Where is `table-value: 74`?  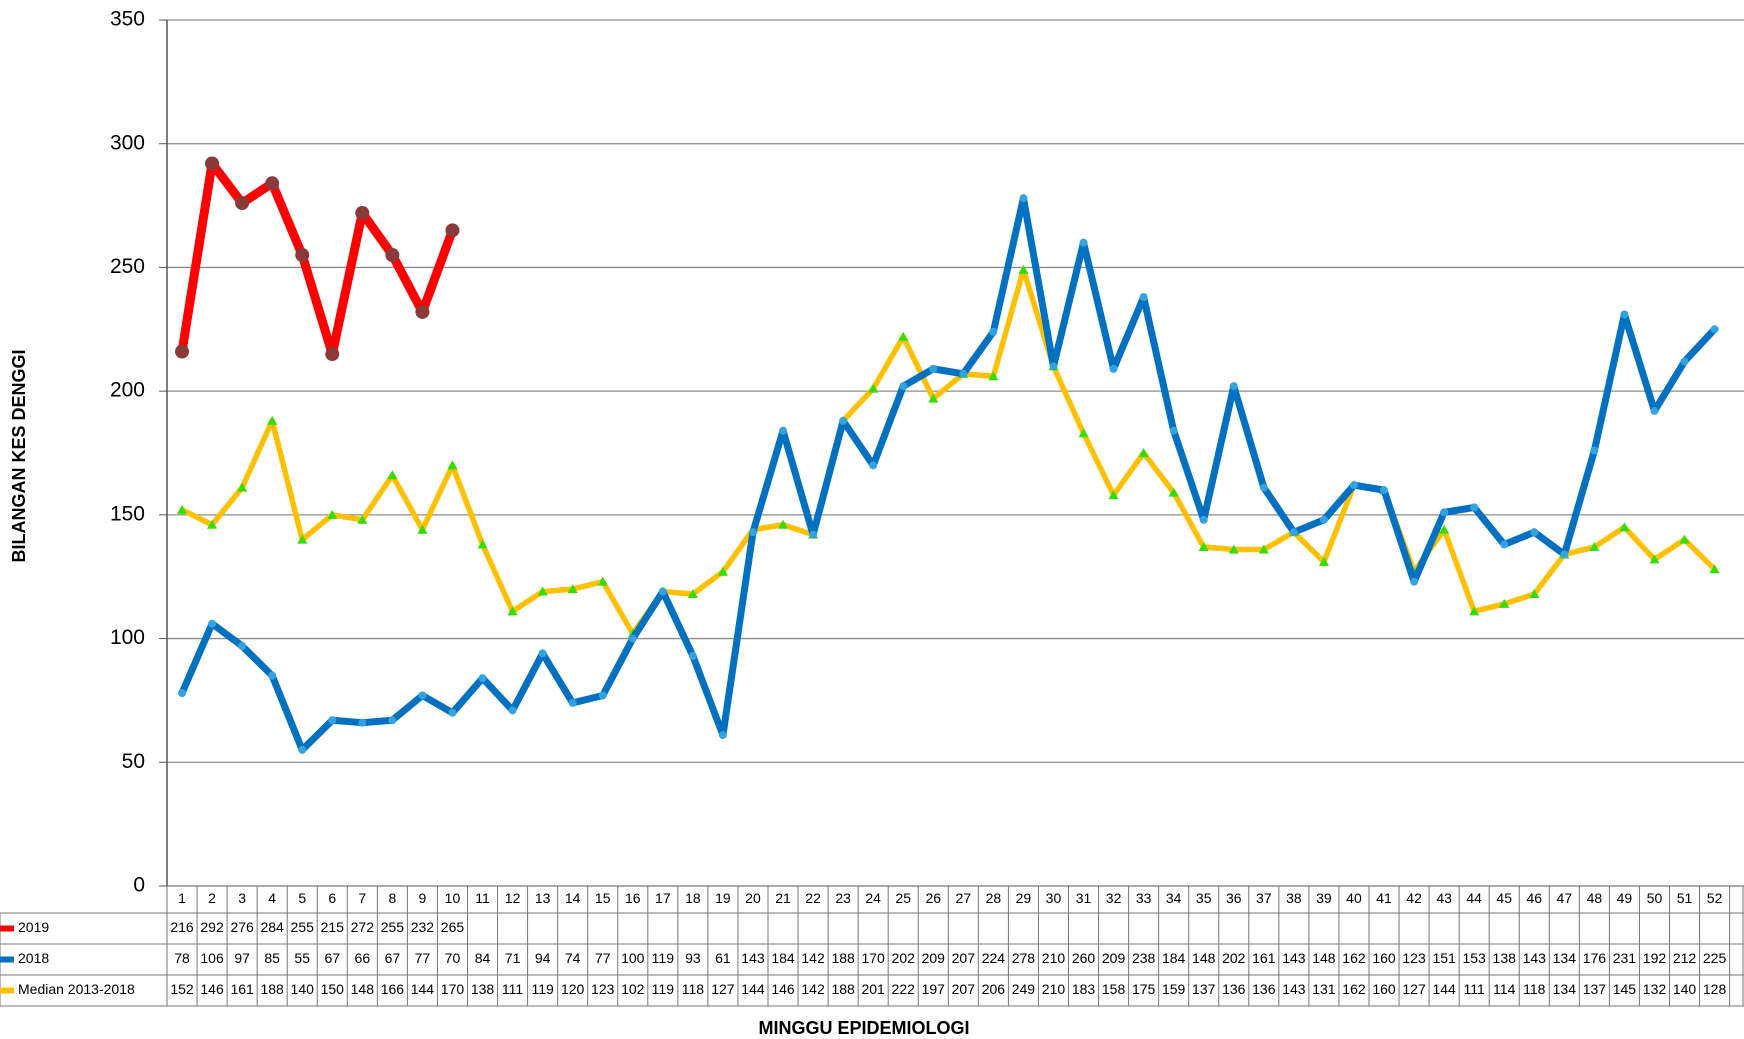 table-value: 74 is located at coordinates (573, 958).